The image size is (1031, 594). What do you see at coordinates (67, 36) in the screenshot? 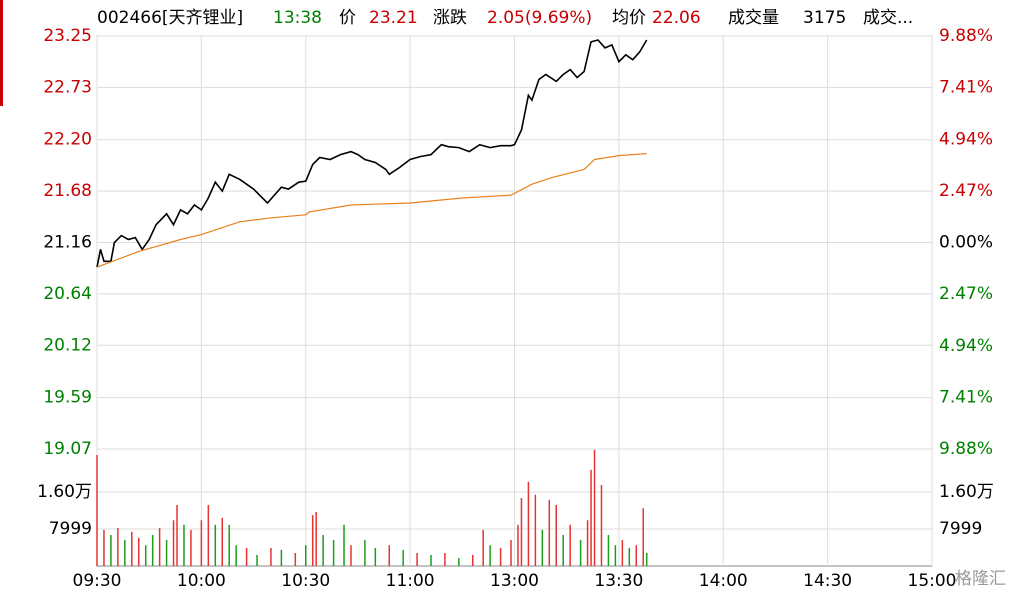
I see `y-tick-label: 23.25` at bounding box center [67, 36].